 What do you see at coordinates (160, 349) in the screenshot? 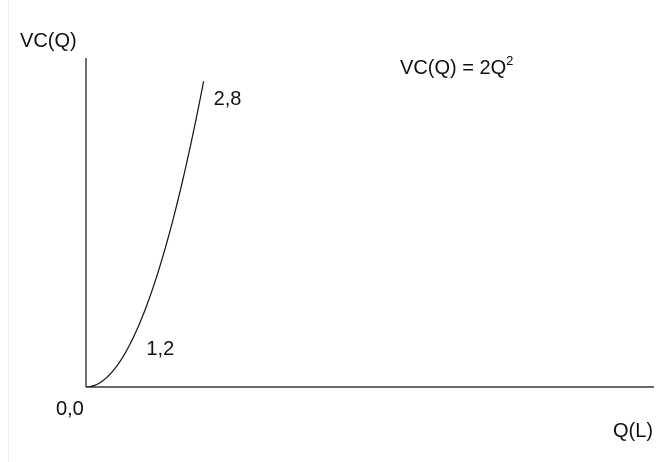
I see `point-label-0: 1,2` at bounding box center [160, 349].